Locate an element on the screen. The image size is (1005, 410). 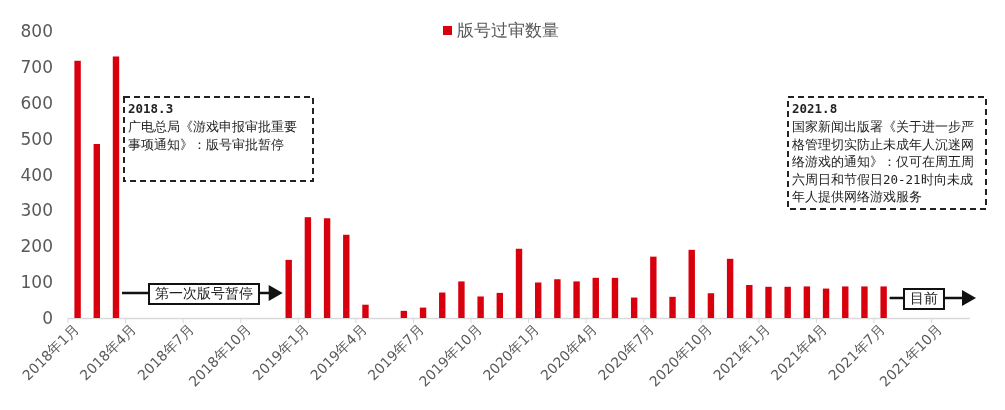
y-tick-label: 800 is located at coordinates (36, 31).